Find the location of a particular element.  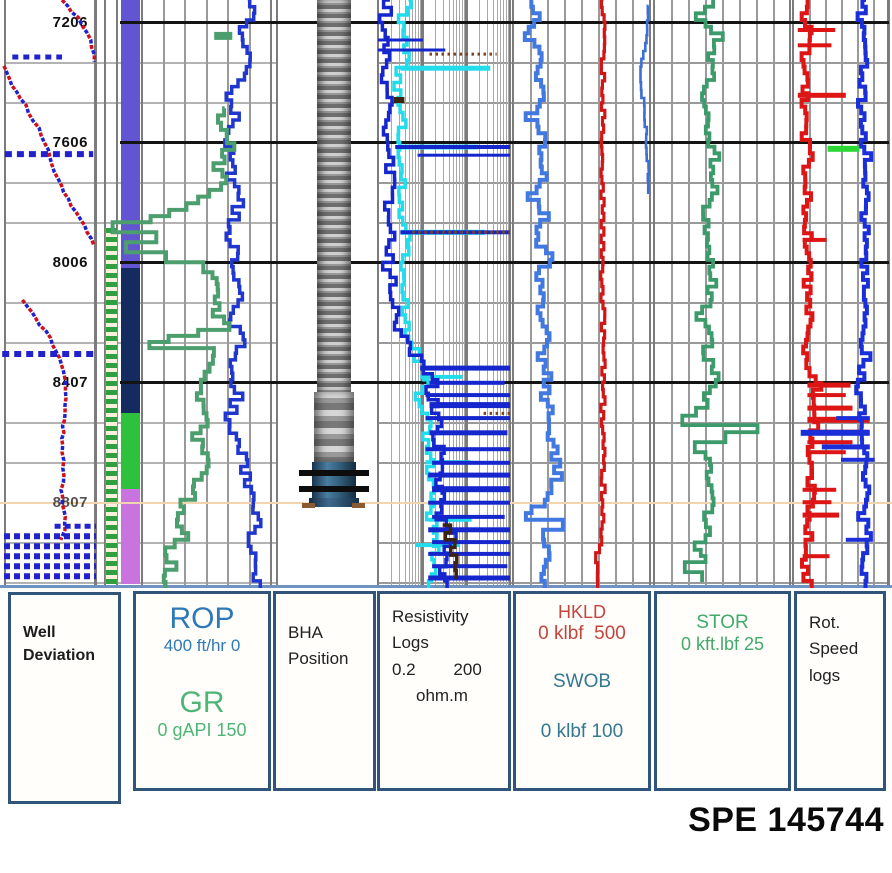

resistivity-unit: ohm.m is located at coordinates (442, 696).